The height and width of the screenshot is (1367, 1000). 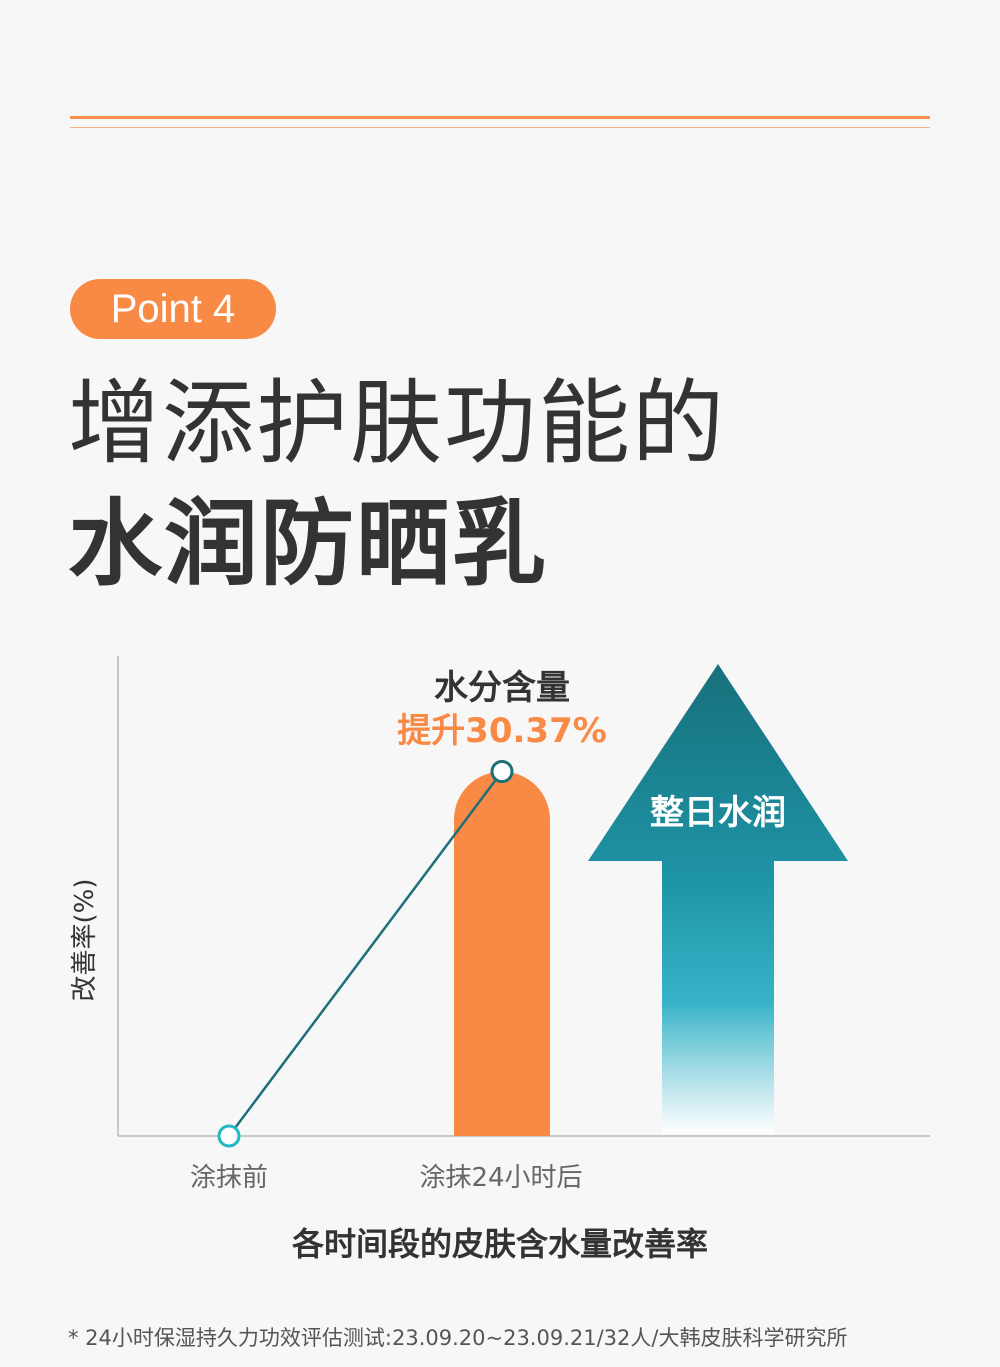 What do you see at coordinates (228, 1178) in the screenshot?
I see `x-tick-label-before: 涂抹前` at bounding box center [228, 1178].